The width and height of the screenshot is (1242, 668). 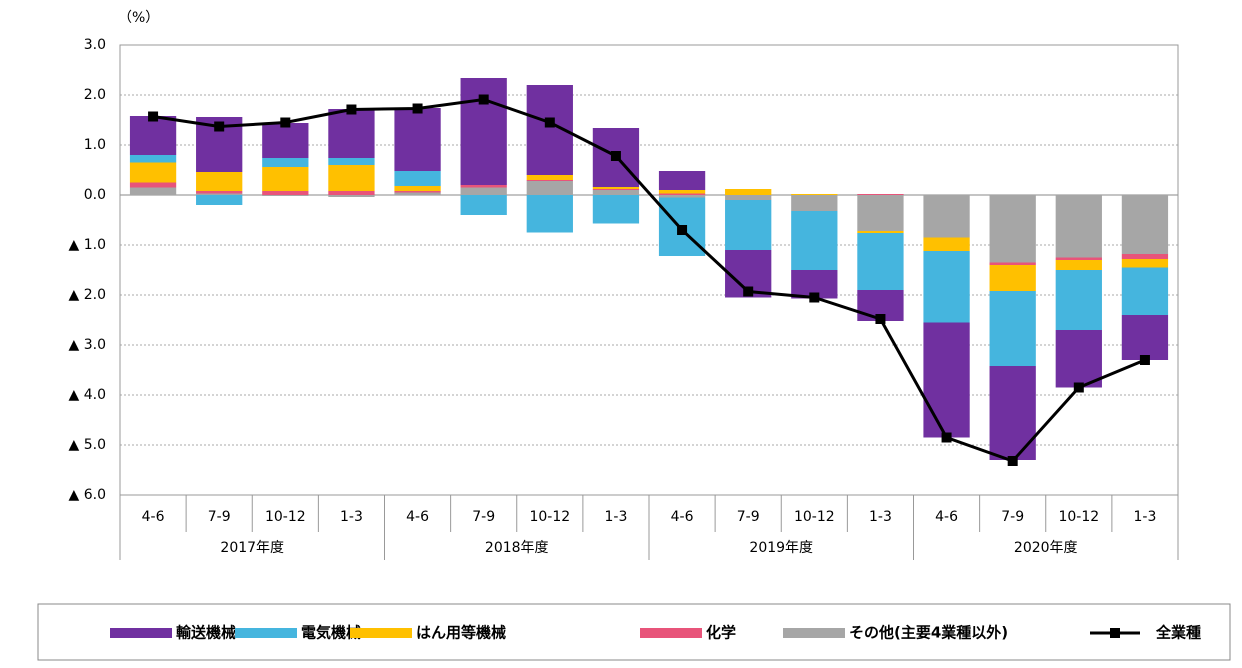 I want to click on legend: 輸送機械 電気機械 はん用等機械 化学 その他(主要4業種以外) 全業種, so click(x=655, y=633).